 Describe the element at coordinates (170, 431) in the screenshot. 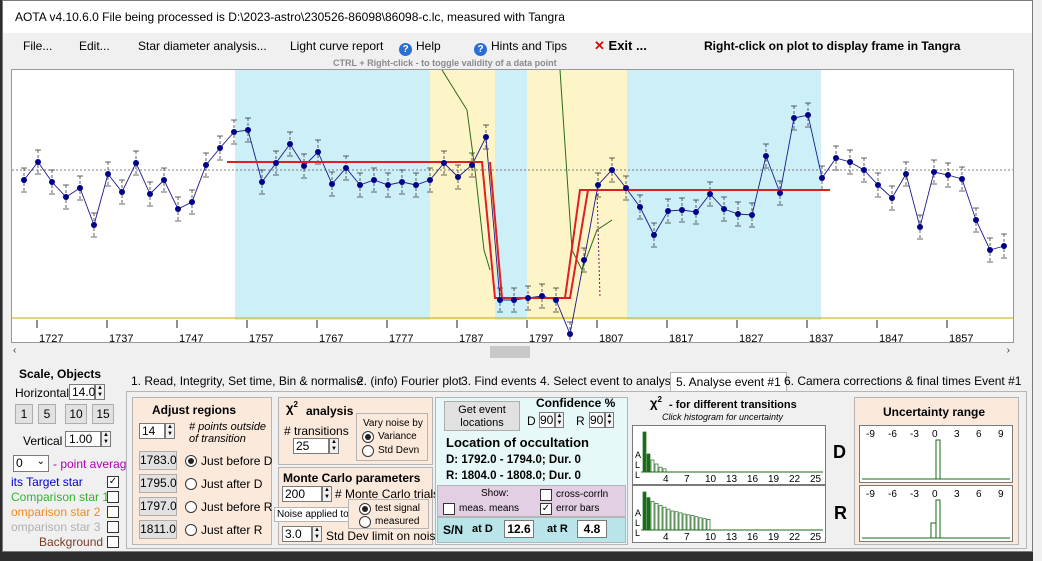

I see `points-spinner: ▲ ▼` at that location.